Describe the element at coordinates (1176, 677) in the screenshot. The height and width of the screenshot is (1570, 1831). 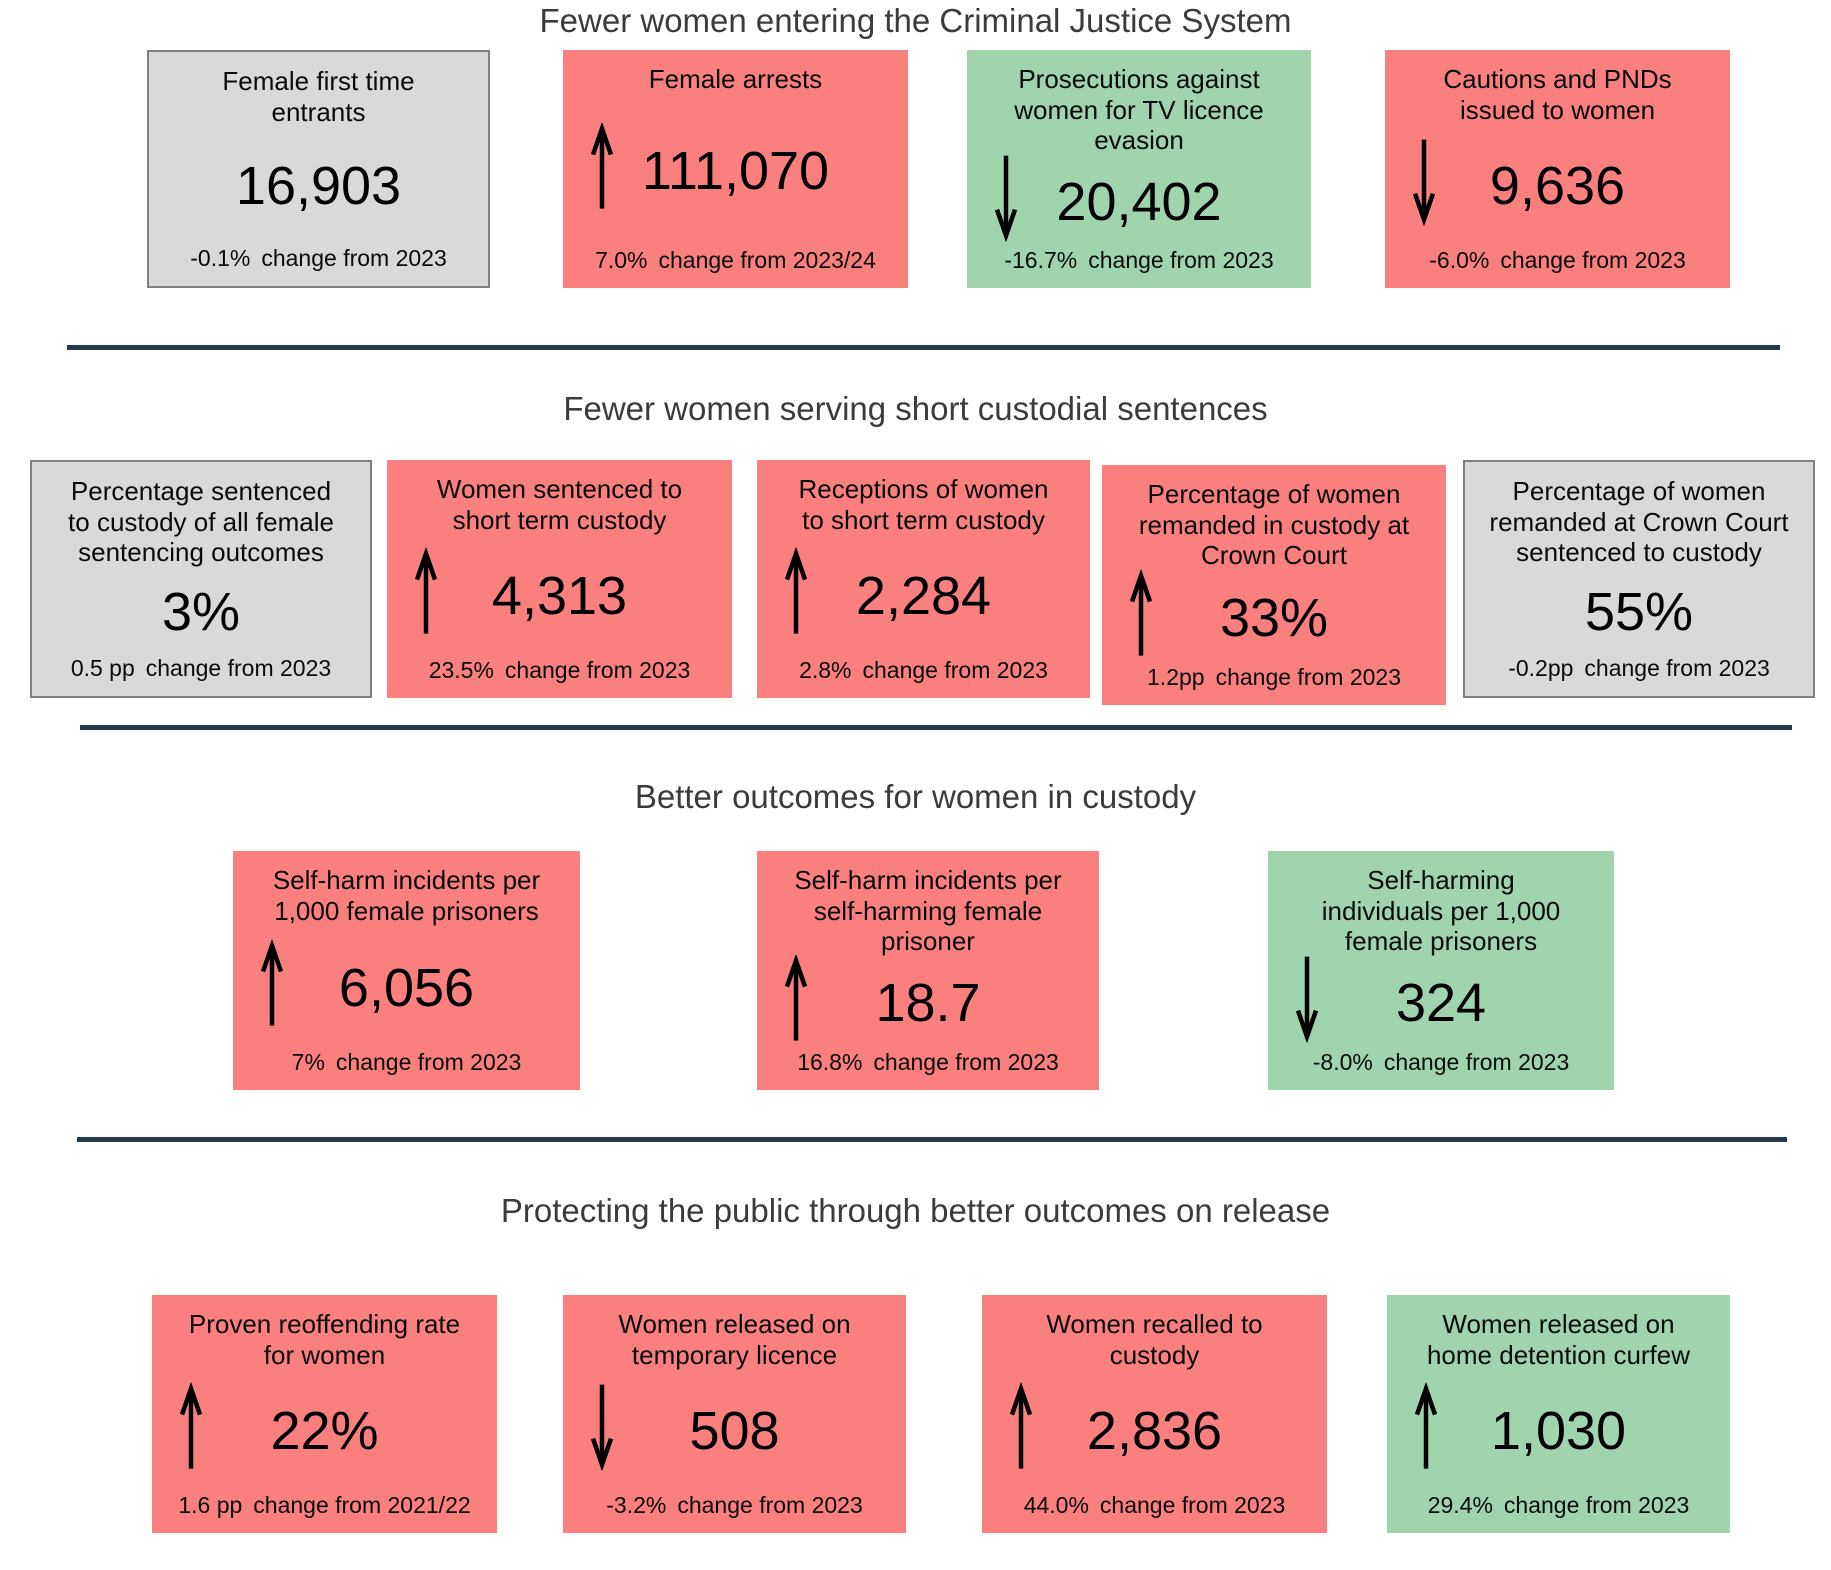
I see `change-delta: 1.2pp` at that location.